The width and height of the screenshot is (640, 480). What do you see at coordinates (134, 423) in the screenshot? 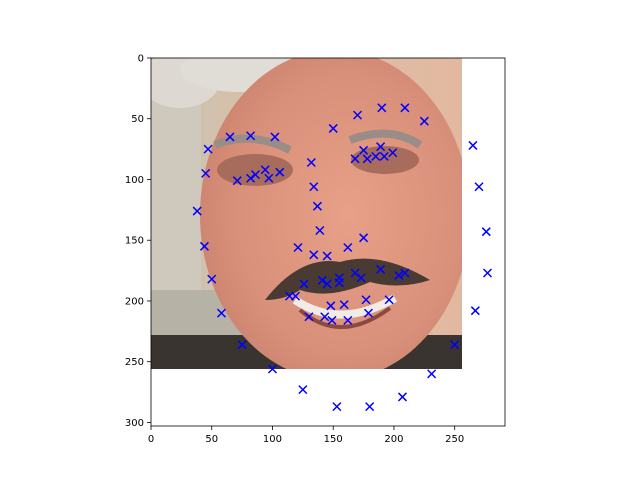
I see `y-tick-label: 300` at bounding box center [134, 423].